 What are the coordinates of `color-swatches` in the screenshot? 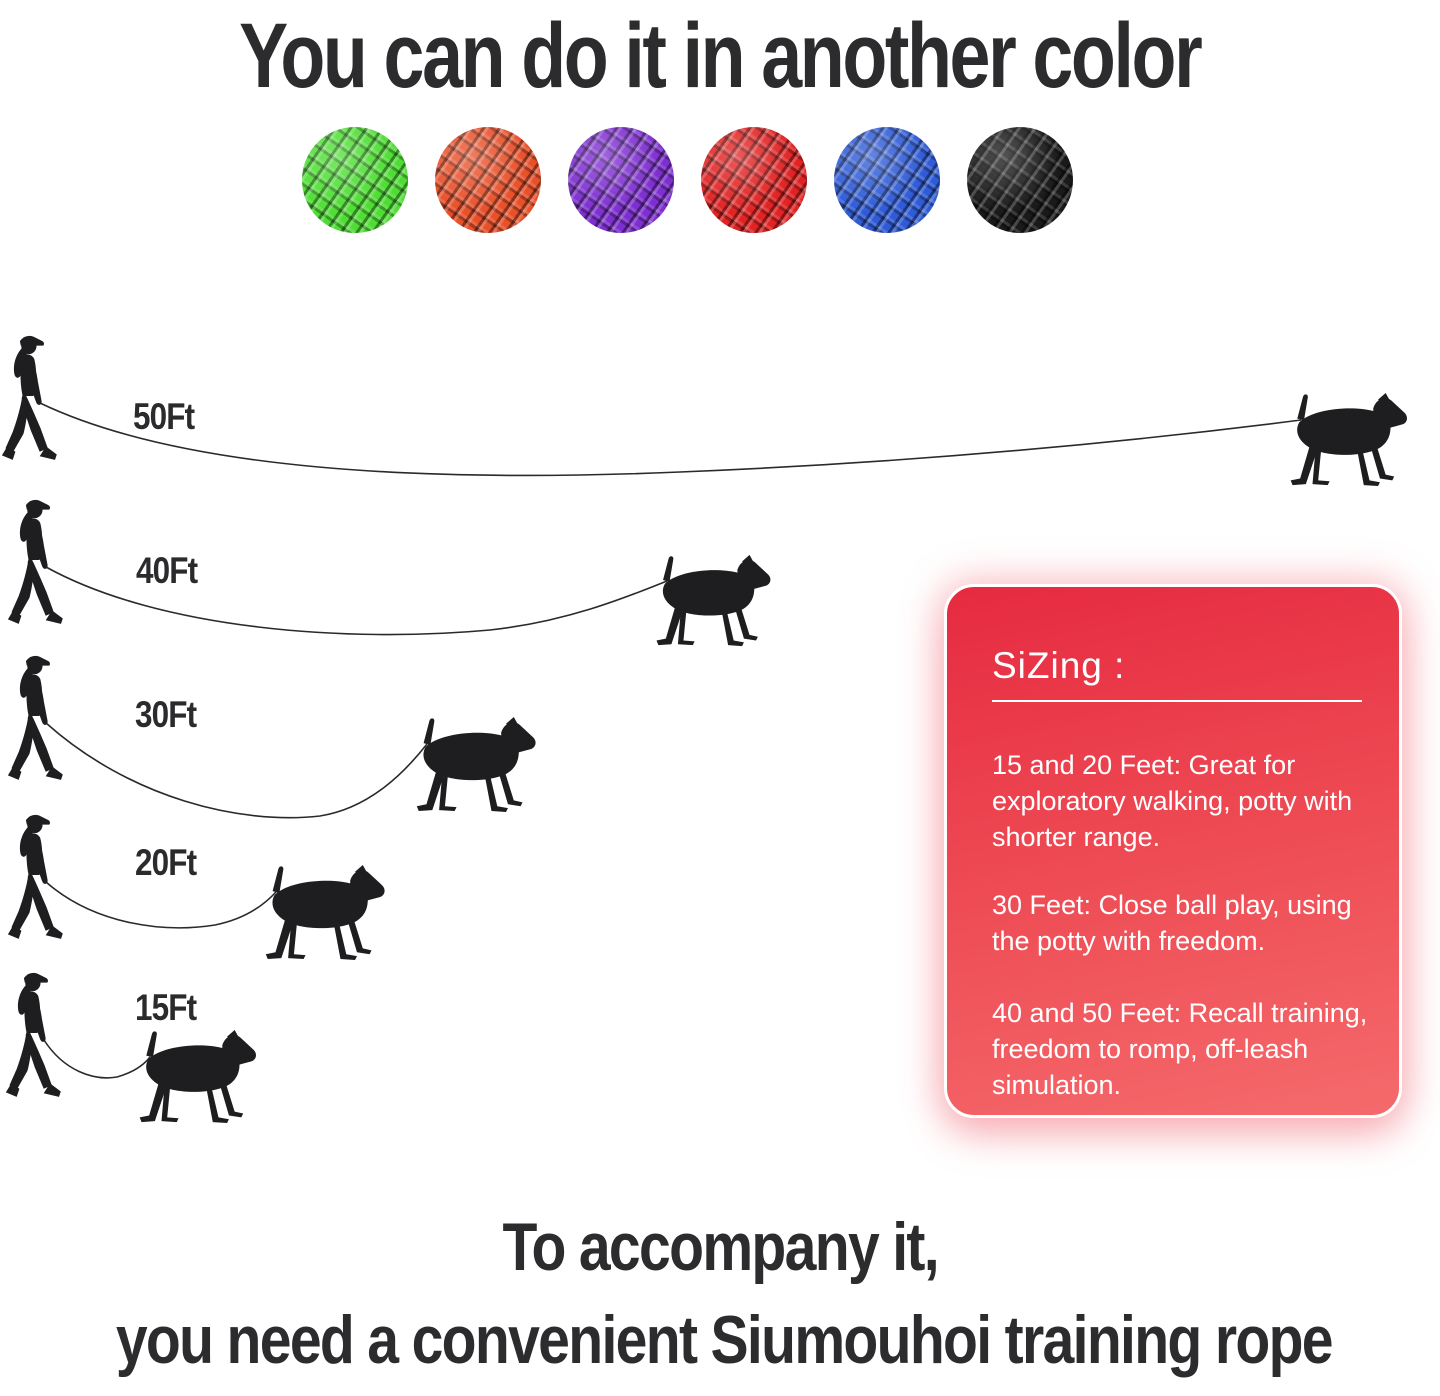 It's located at (687, 180).